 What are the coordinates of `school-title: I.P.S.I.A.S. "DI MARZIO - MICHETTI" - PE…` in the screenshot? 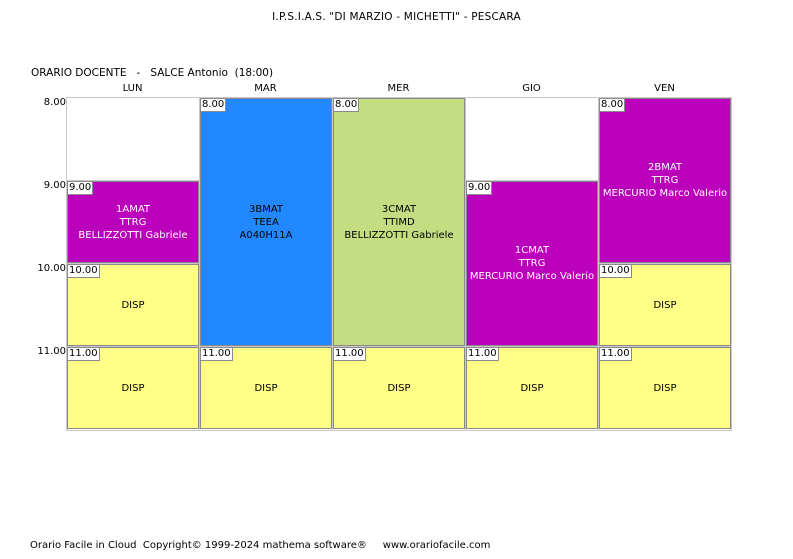 It's located at (396, 17).